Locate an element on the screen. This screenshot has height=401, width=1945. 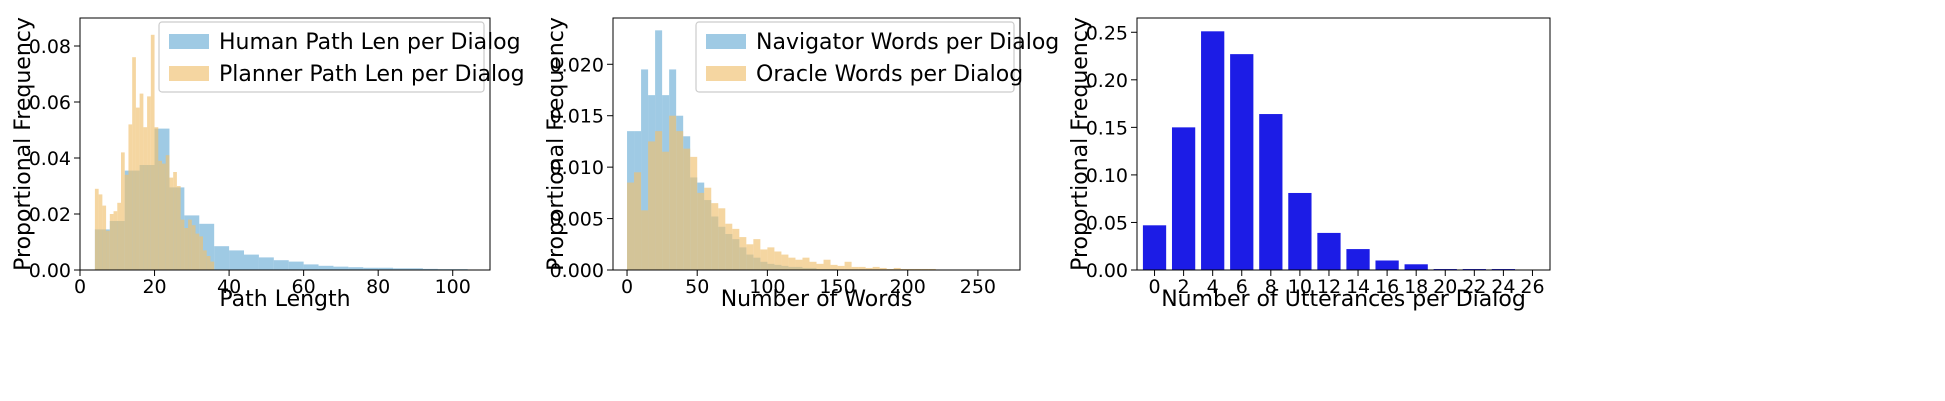
x-tick-label: 250 is located at coordinates (978, 287).